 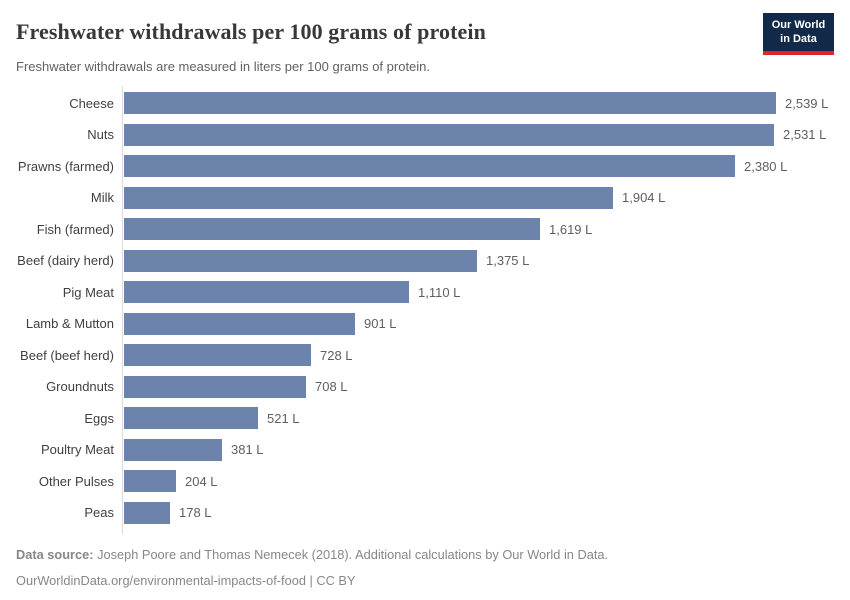 What do you see at coordinates (283, 418) in the screenshot?
I see `value-label: 521 L` at bounding box center [283, 418].